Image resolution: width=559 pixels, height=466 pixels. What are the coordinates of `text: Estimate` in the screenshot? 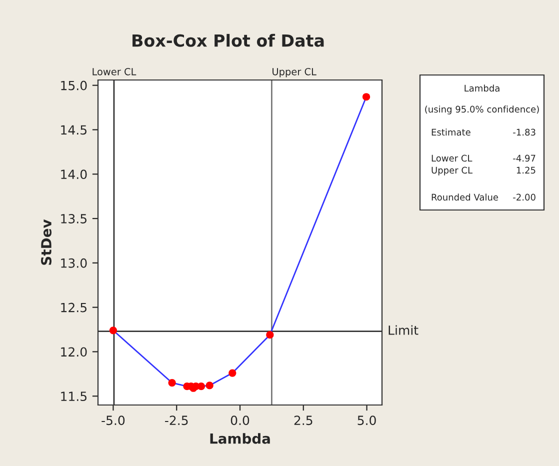 It's located at (451, 132).